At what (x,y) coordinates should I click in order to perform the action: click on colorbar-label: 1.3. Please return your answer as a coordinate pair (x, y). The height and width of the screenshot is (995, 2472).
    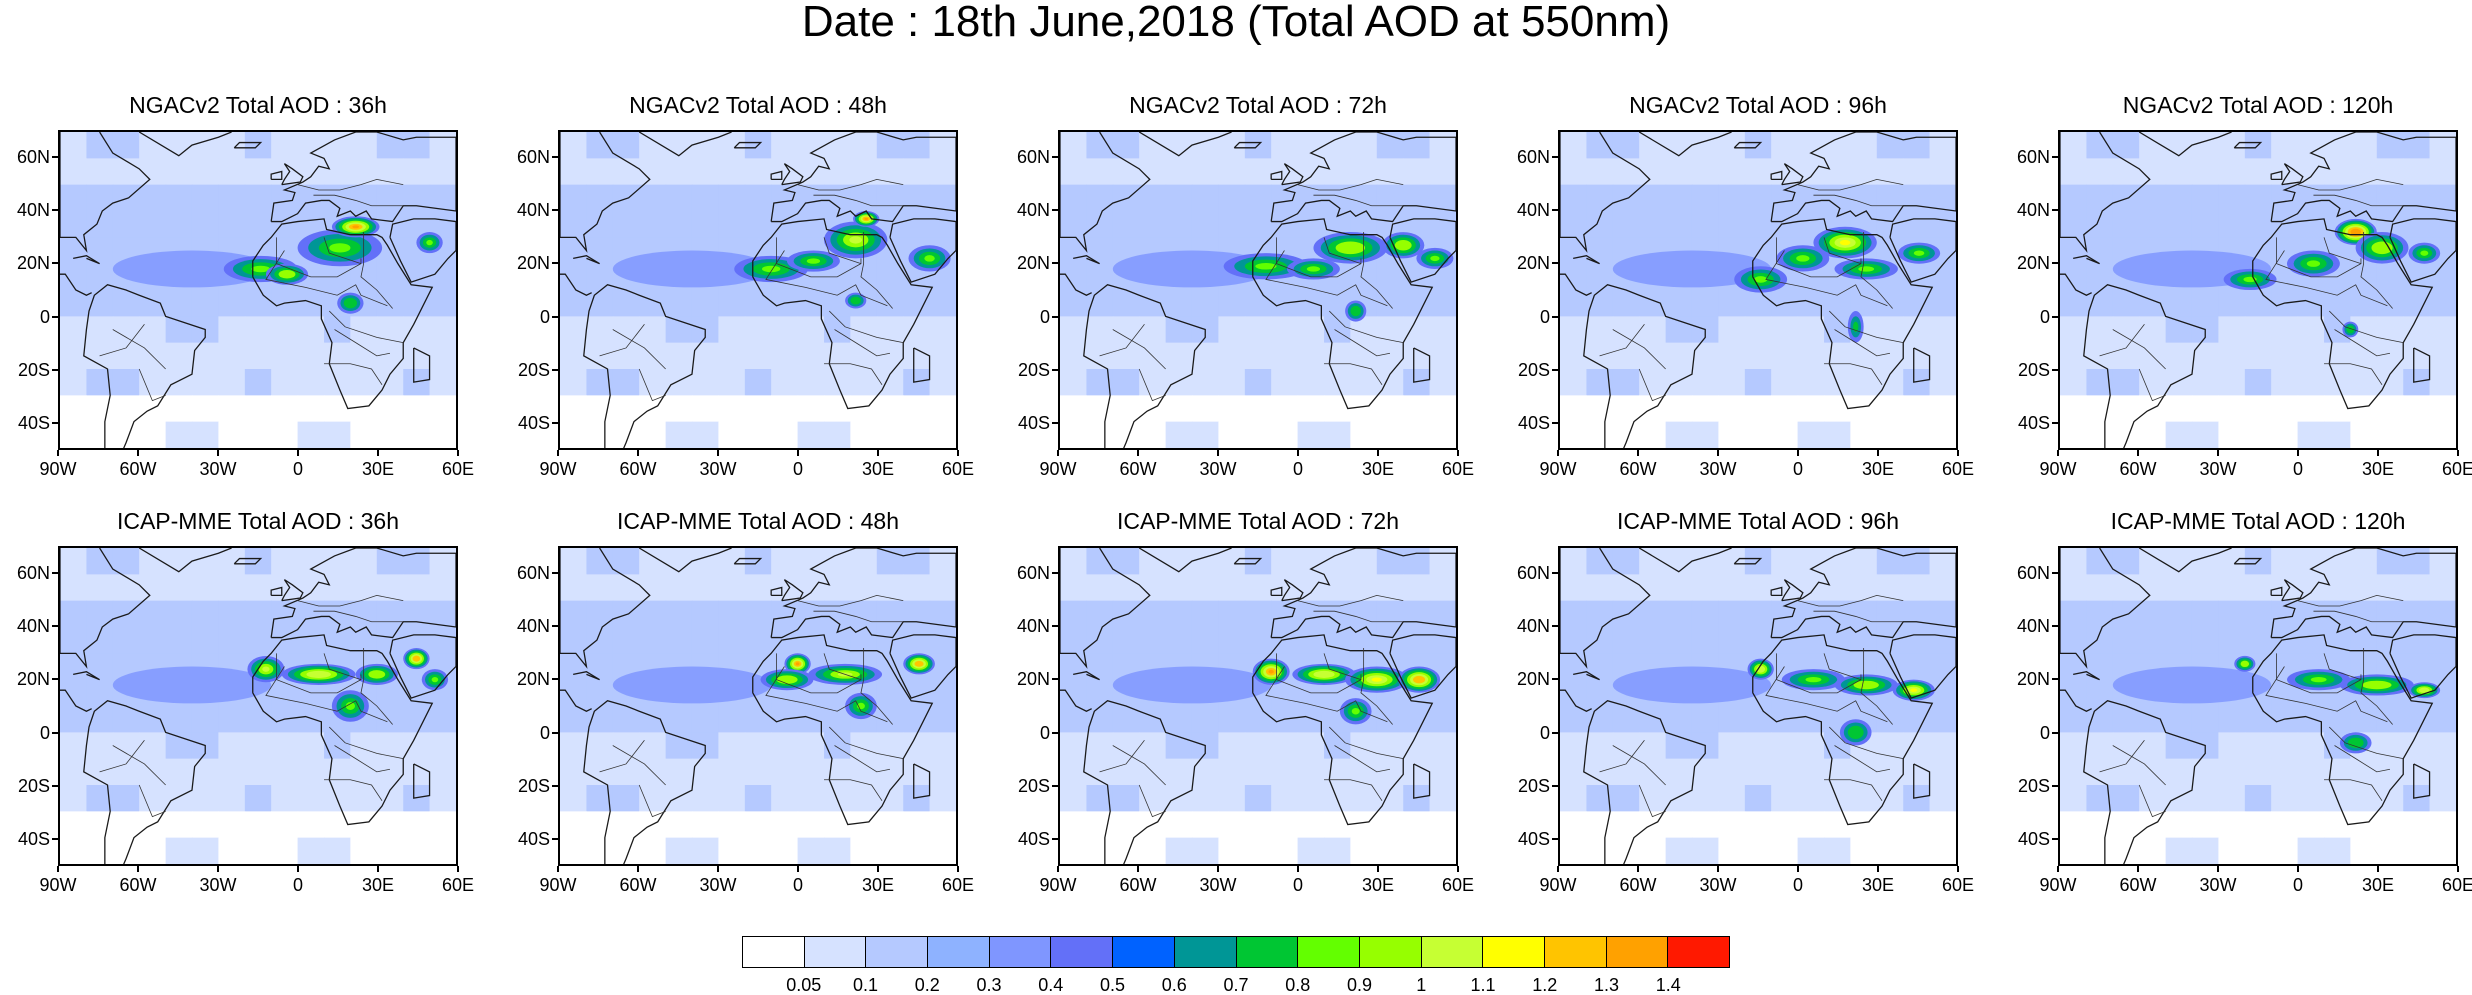
    Looking at the image, I should click on (1606, 985).